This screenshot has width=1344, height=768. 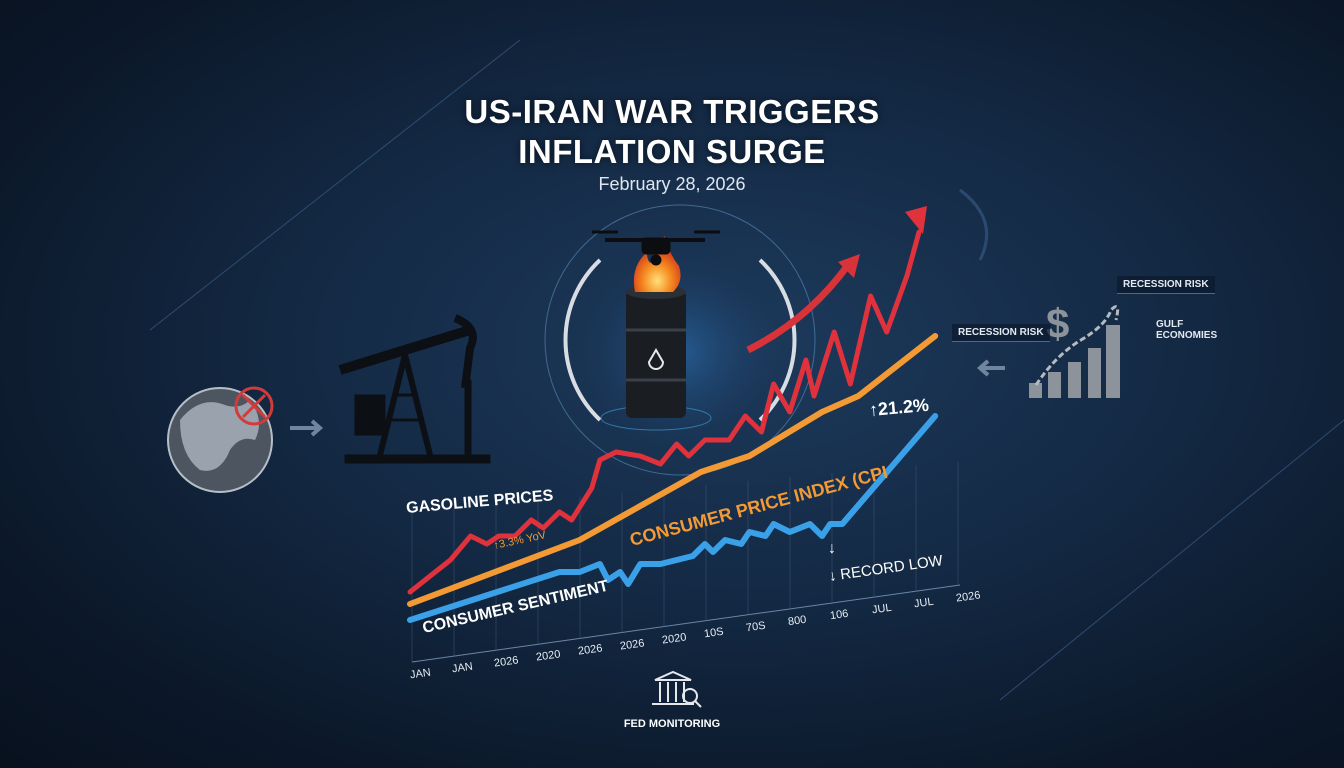 I want to click on gasoline-arrow-head, so click(x=916, y=220).